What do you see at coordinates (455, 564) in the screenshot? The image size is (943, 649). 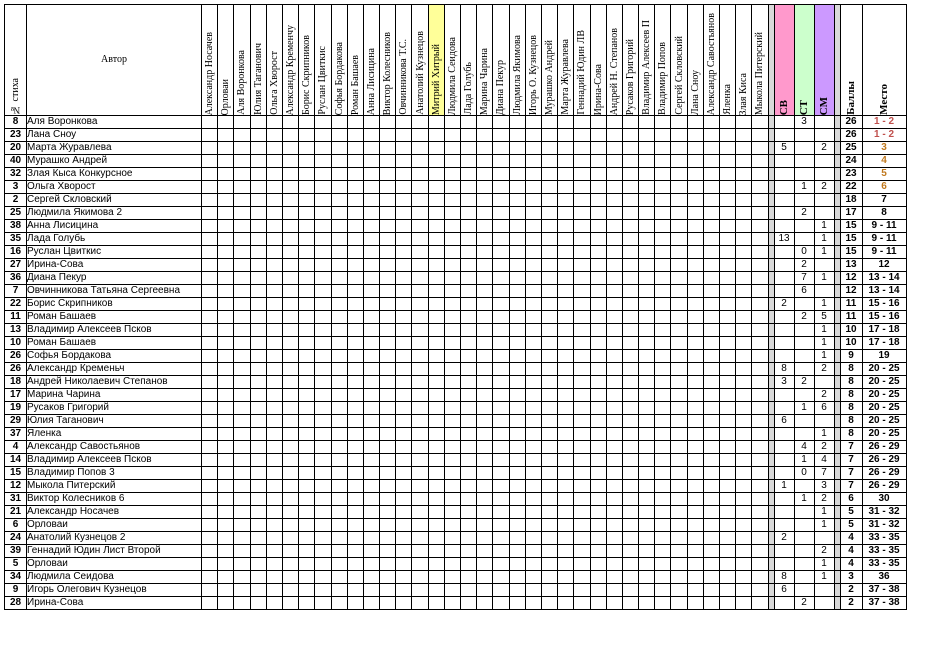 I see `table-row: 5 Орловаи 1 4 33 - 35` at bounding box center [455, 564].